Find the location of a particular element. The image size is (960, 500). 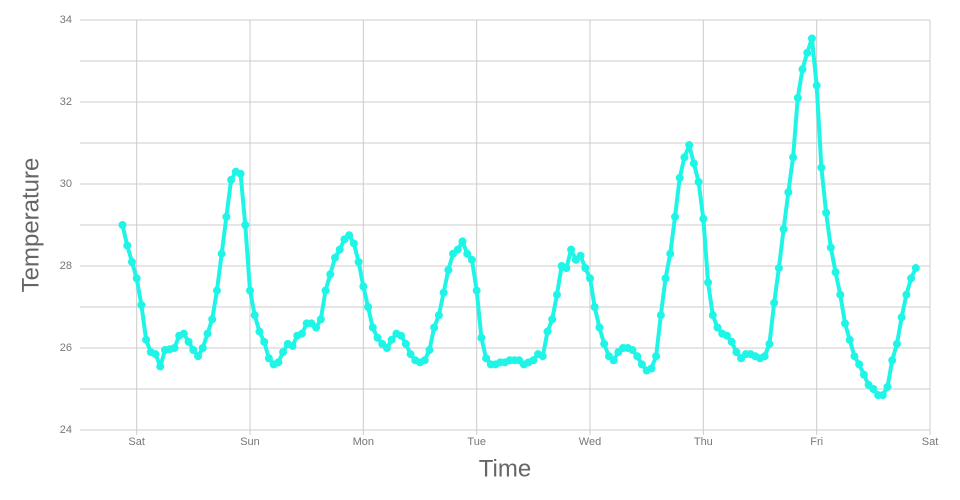

y-axis-title: Temperature is located at coordinates (30, 225).